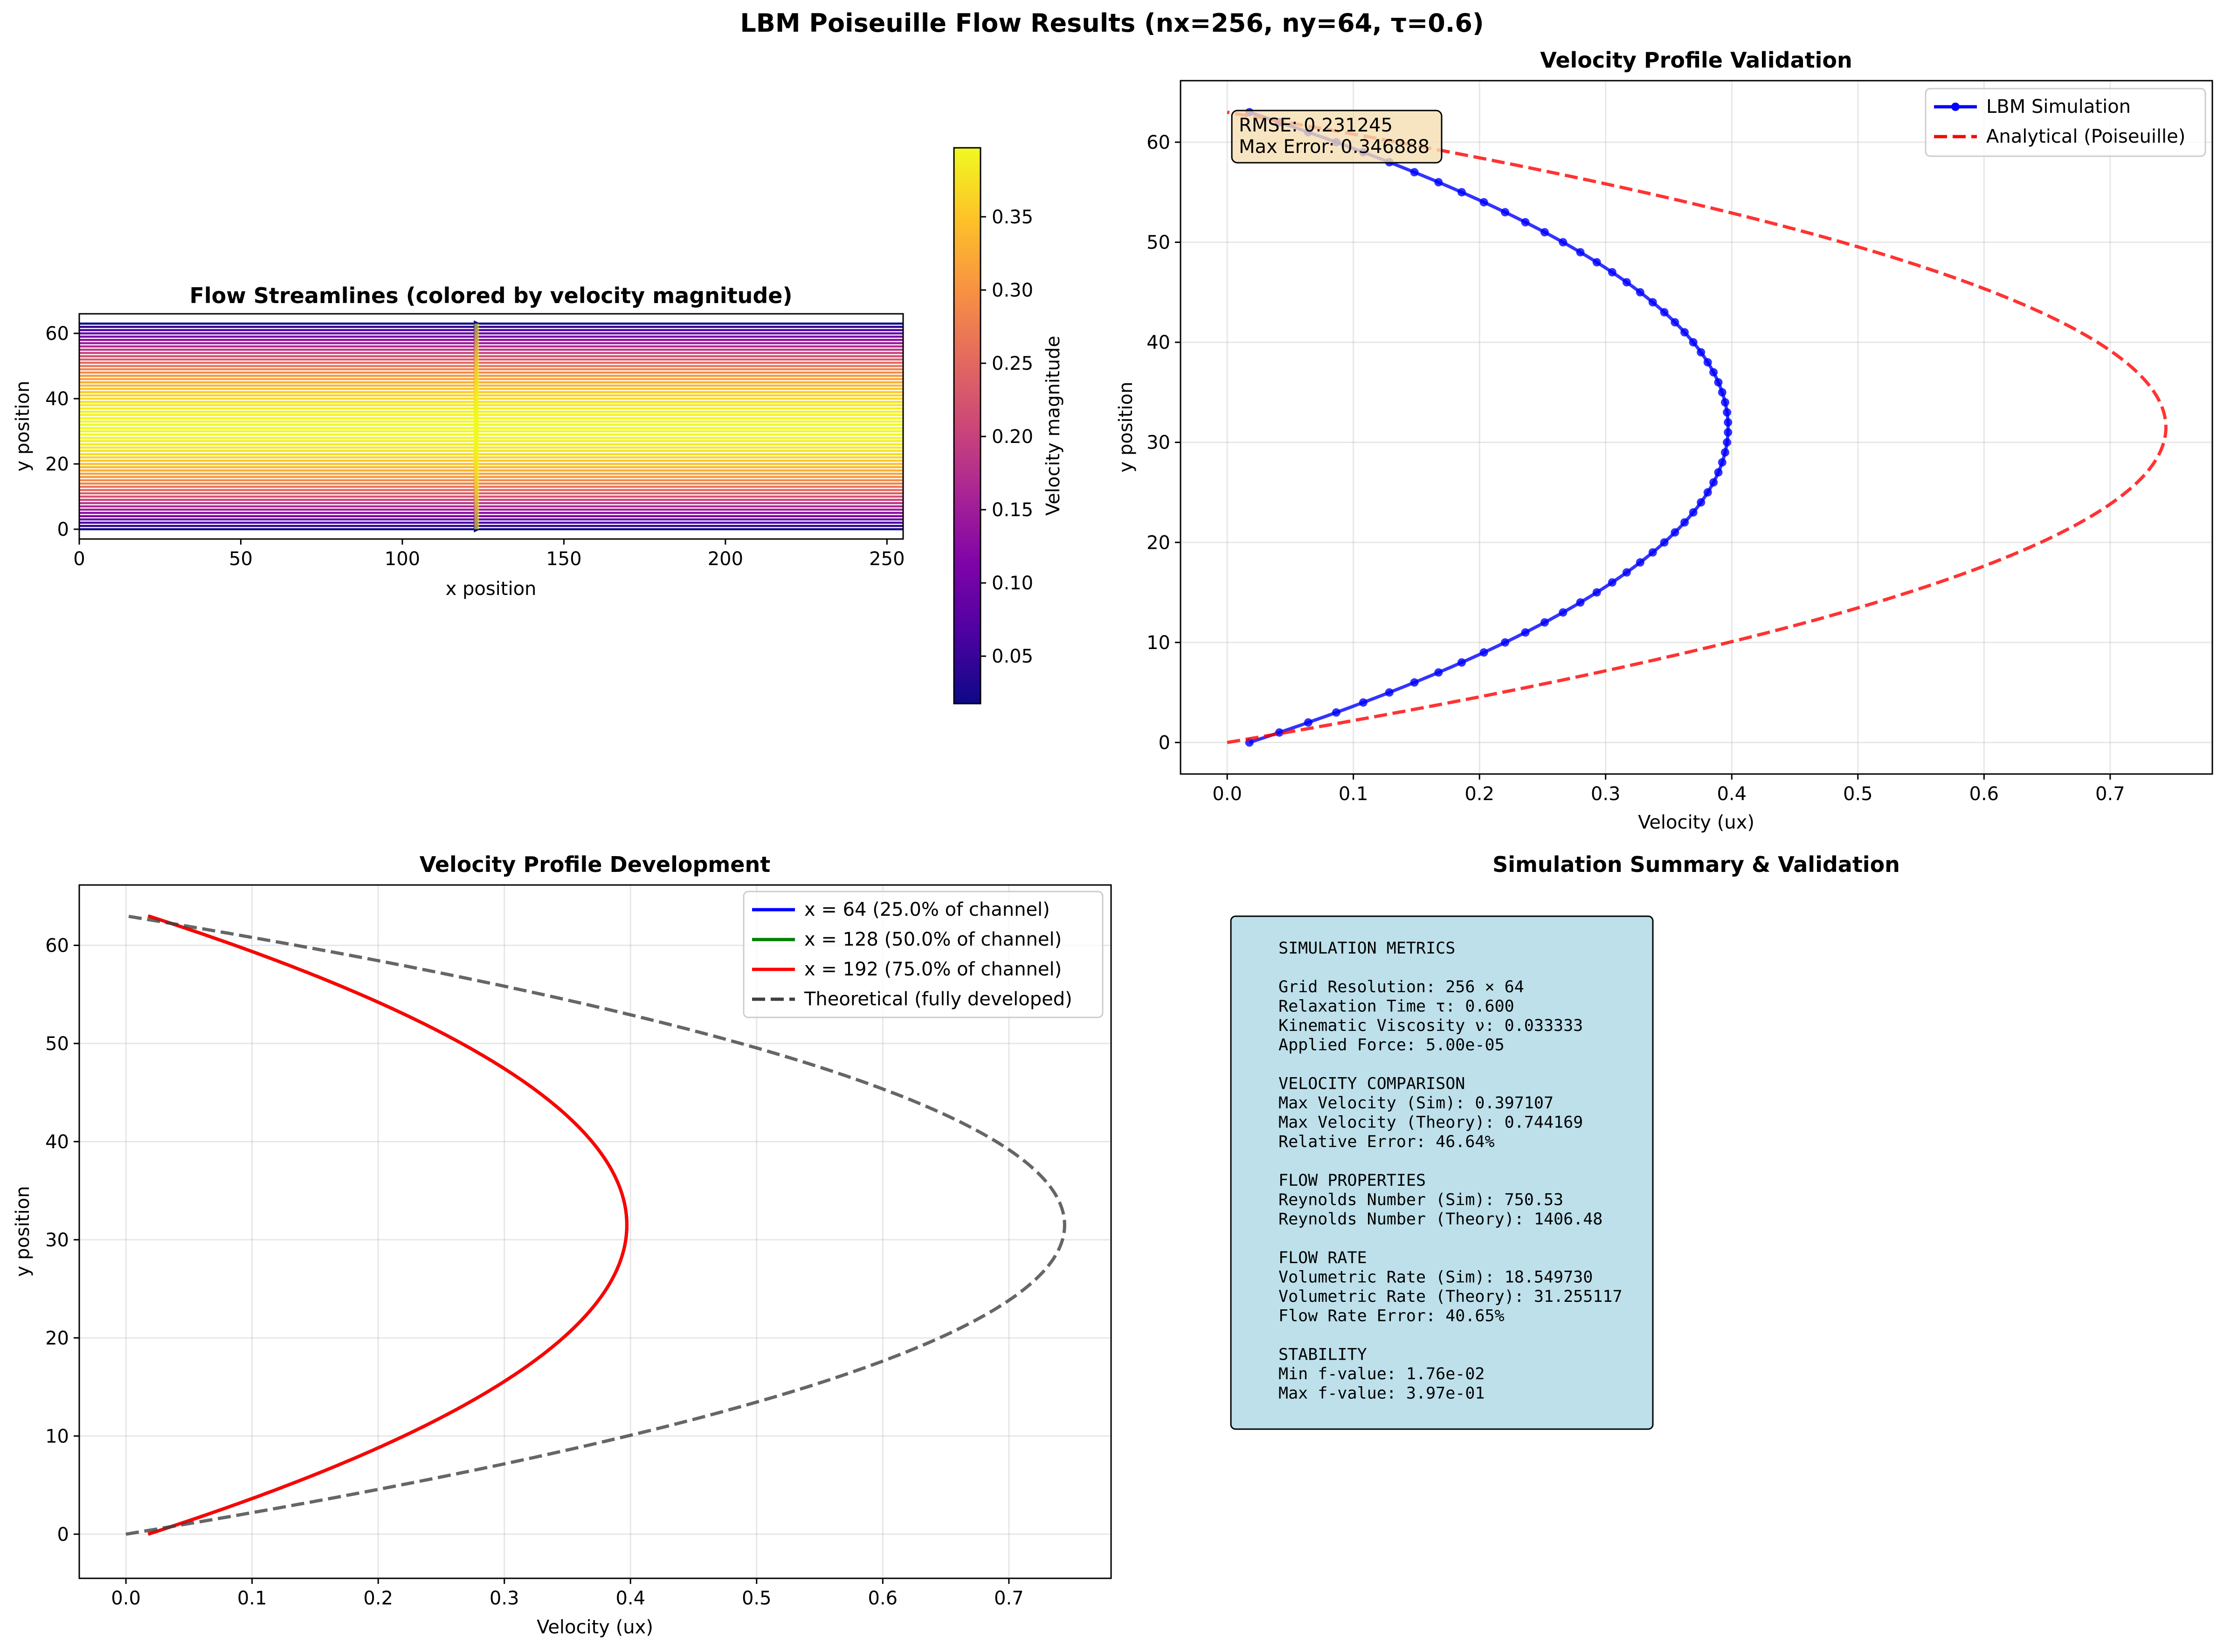 The image size is (2224, 1652). I want to click on summary-line: Kinematic Viscosity ν: 0.033333, so click(1430, 1025).